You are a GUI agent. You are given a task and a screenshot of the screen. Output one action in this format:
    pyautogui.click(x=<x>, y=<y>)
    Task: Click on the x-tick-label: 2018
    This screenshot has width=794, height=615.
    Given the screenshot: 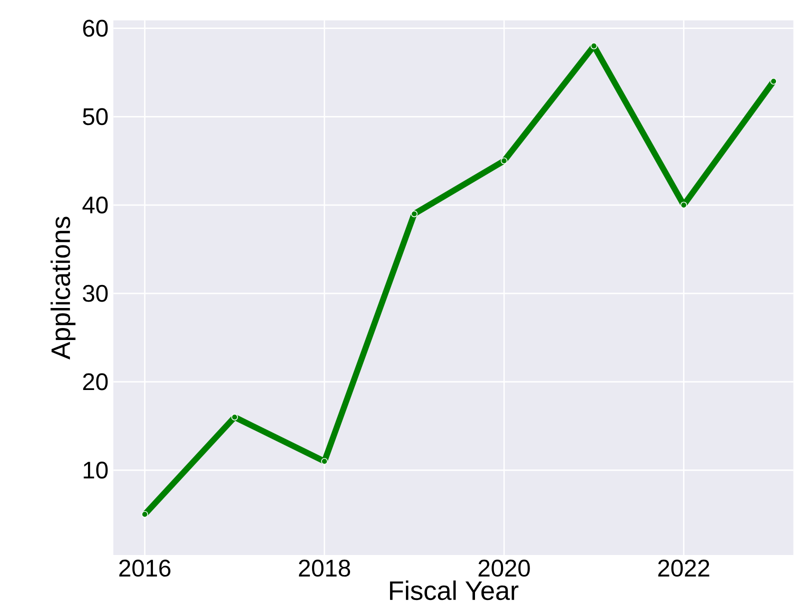 What is the action you would take?
    pyautogui.click(x=324, y=568)
    